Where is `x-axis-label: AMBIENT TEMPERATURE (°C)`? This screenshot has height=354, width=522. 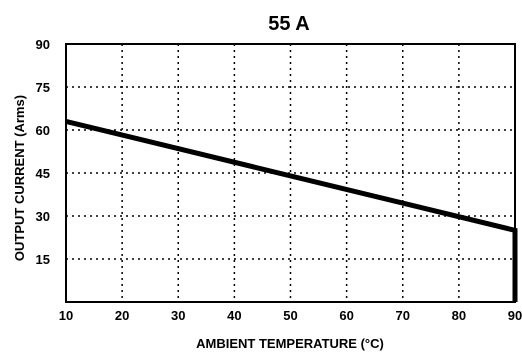
x-axis-label: AMBIENT TEMPERATURE (°C) is located at coordinates (290, 343).